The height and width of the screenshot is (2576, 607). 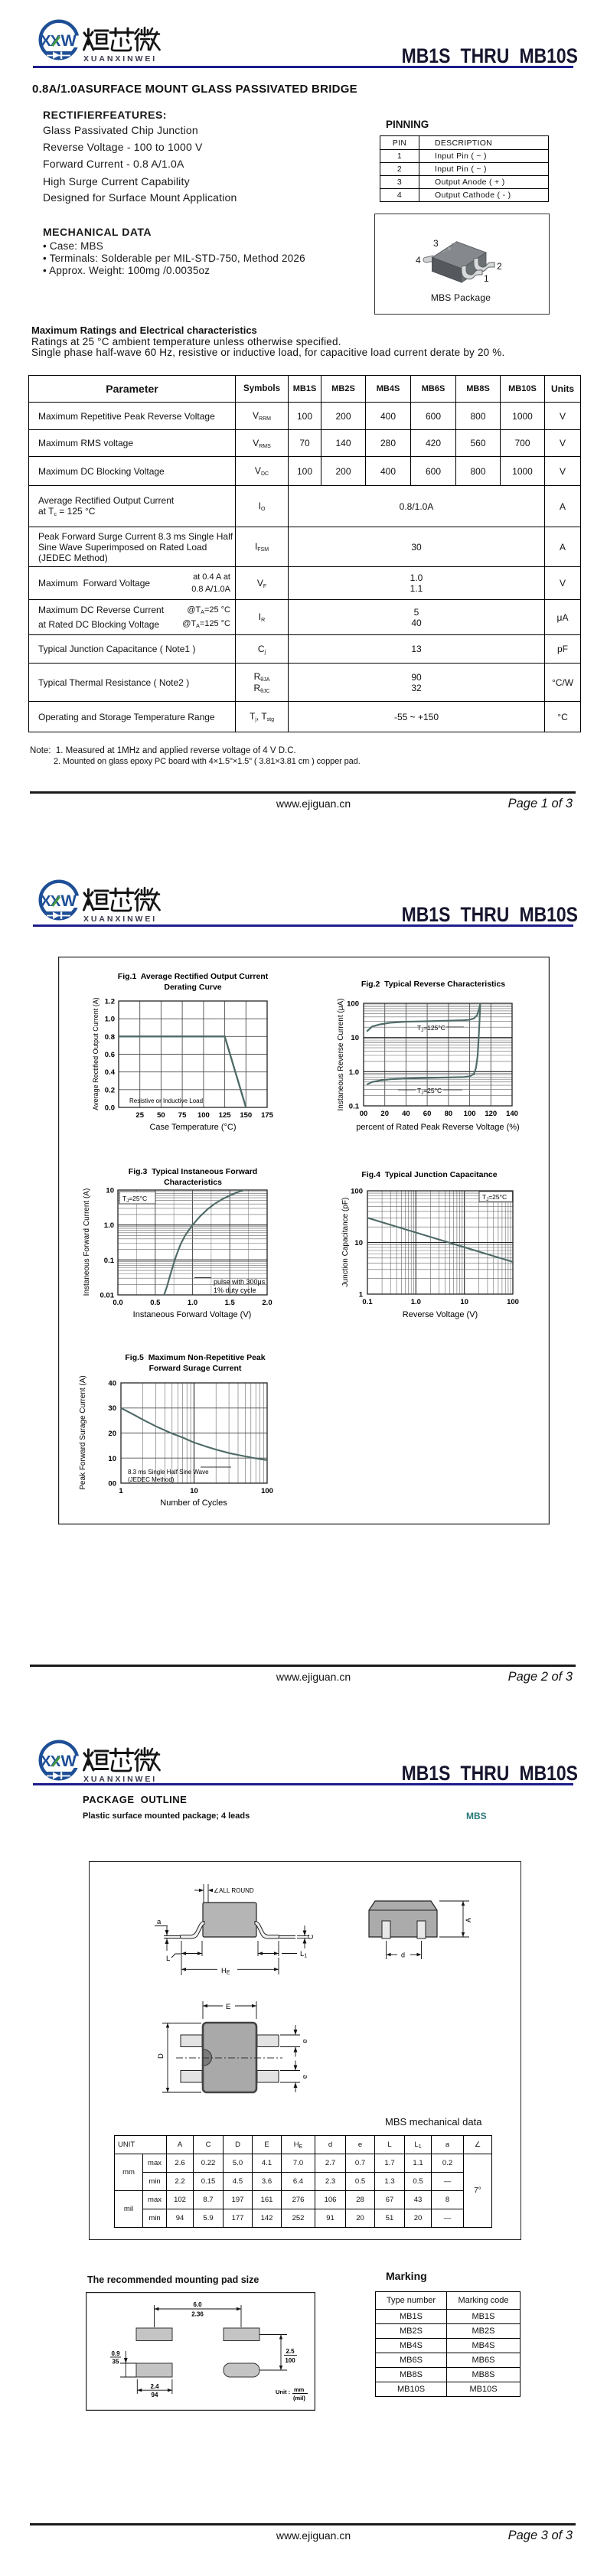 I want to click on svg-text: L, so click(x=168, y=1959).